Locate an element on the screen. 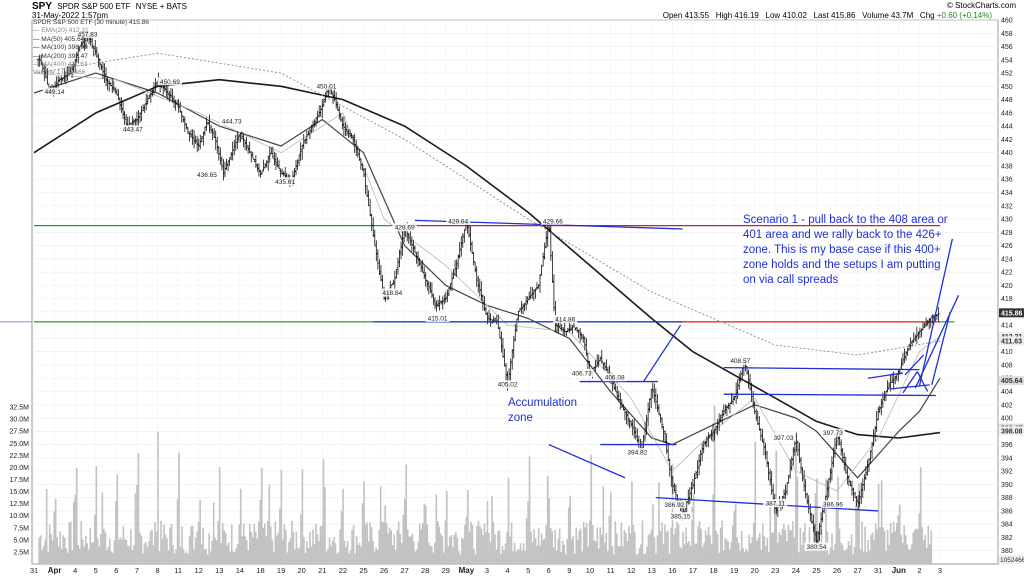 The image size is (1024, 576). date-tick-label: 27 is located at coordinates (857, 570).